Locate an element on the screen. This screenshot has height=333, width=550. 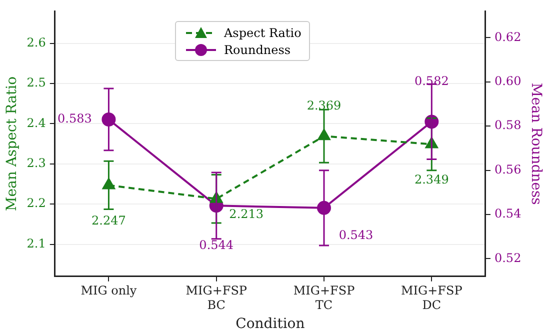
x-axis-title: Condition is located at coordinates (270, 324).